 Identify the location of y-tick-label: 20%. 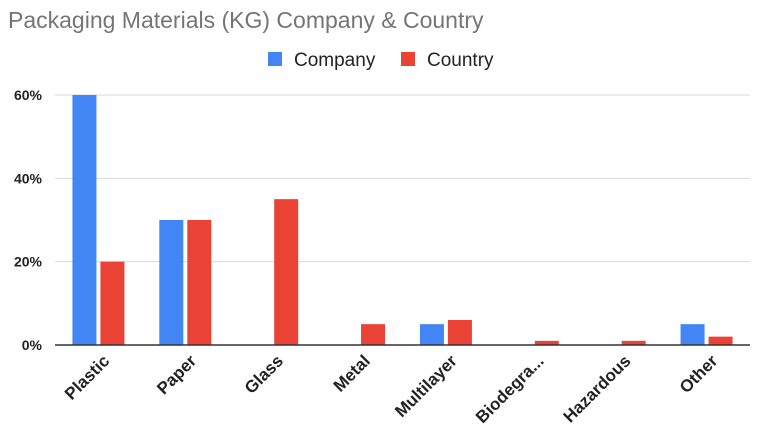
(28, 262).